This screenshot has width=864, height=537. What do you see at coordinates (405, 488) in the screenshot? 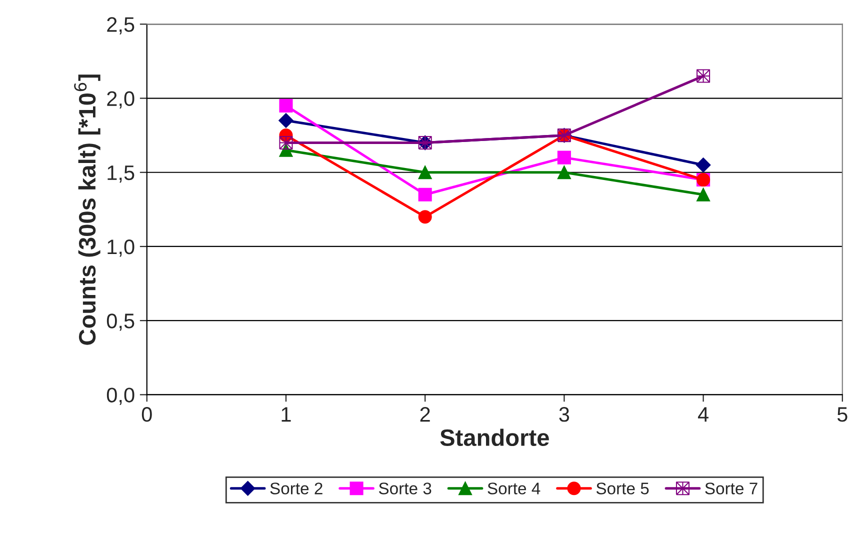
I see `legend-label: Sorte 3` at bounding box center [405, 488].